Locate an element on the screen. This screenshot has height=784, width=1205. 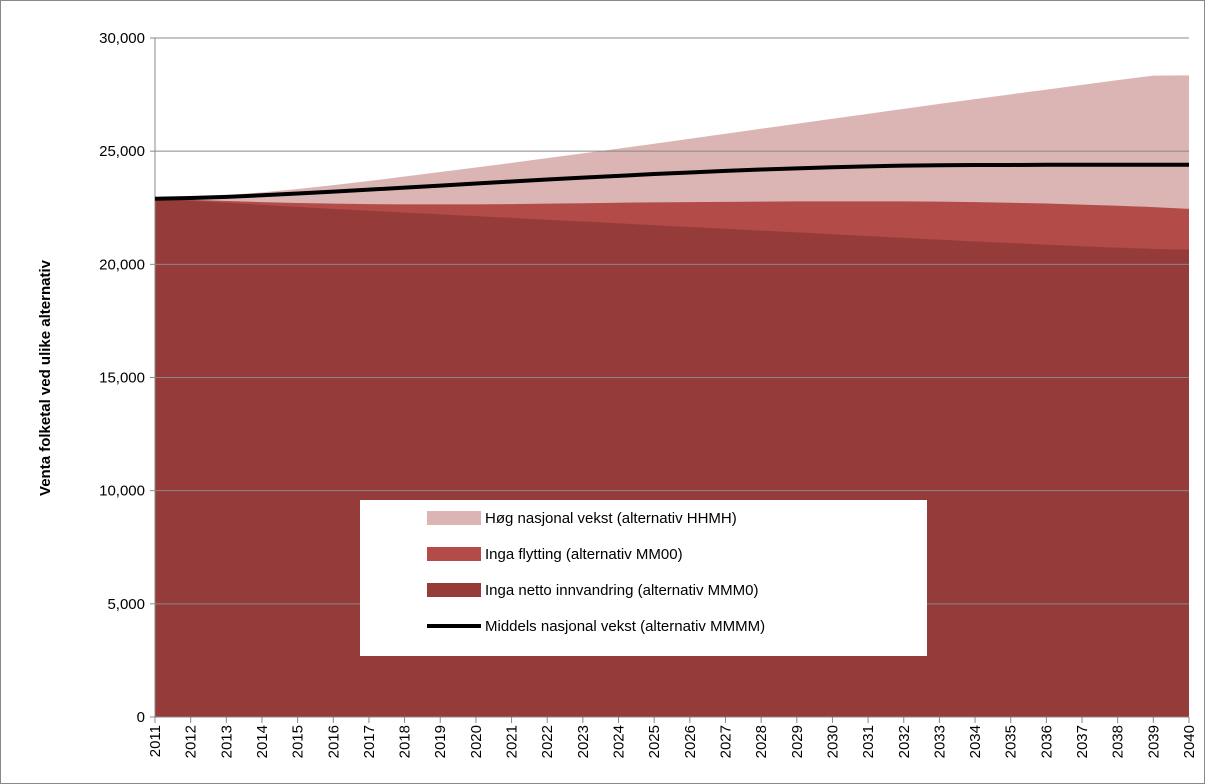
y-tick-label: 5,000 is located at coordinates (126, 604).